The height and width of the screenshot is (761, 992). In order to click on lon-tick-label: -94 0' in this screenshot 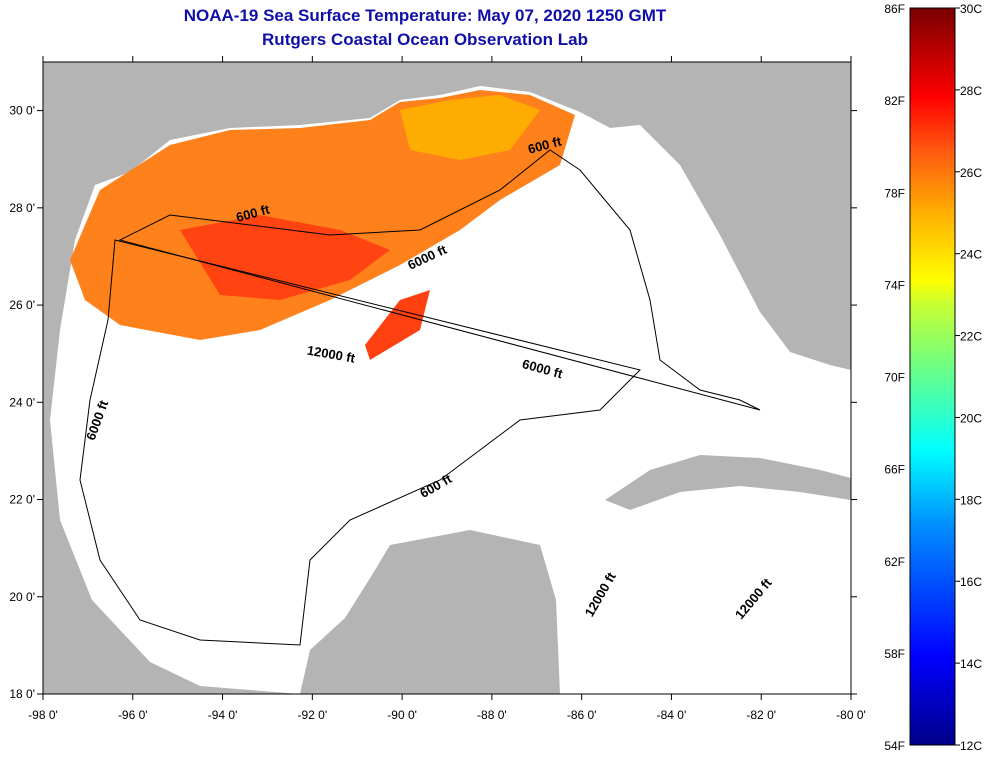, I will do `click(223, 715)`.